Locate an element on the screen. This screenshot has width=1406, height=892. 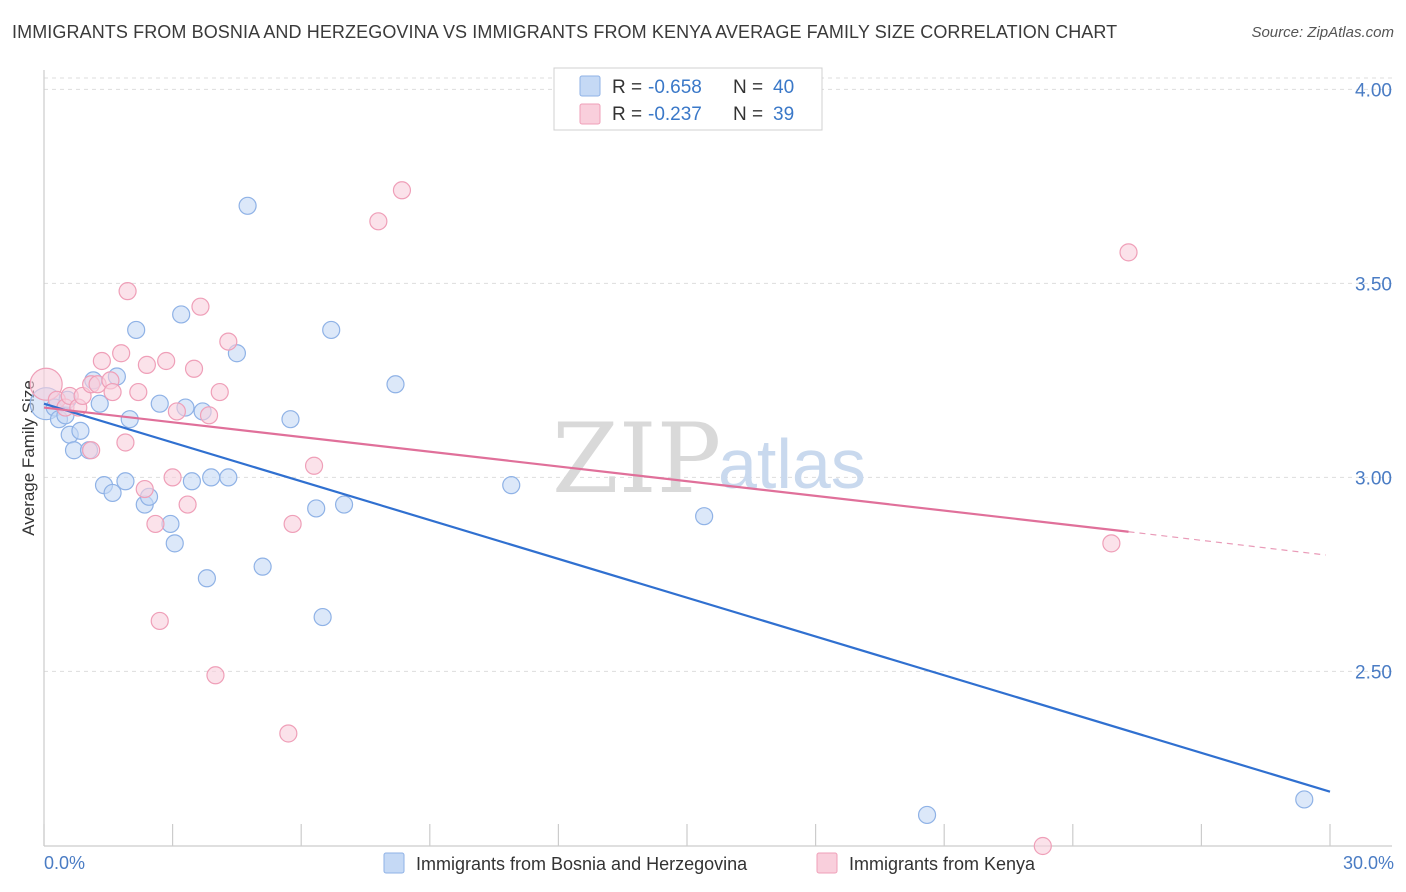
y-tick-label: 3.50 is located at coordinates (1373, 284).